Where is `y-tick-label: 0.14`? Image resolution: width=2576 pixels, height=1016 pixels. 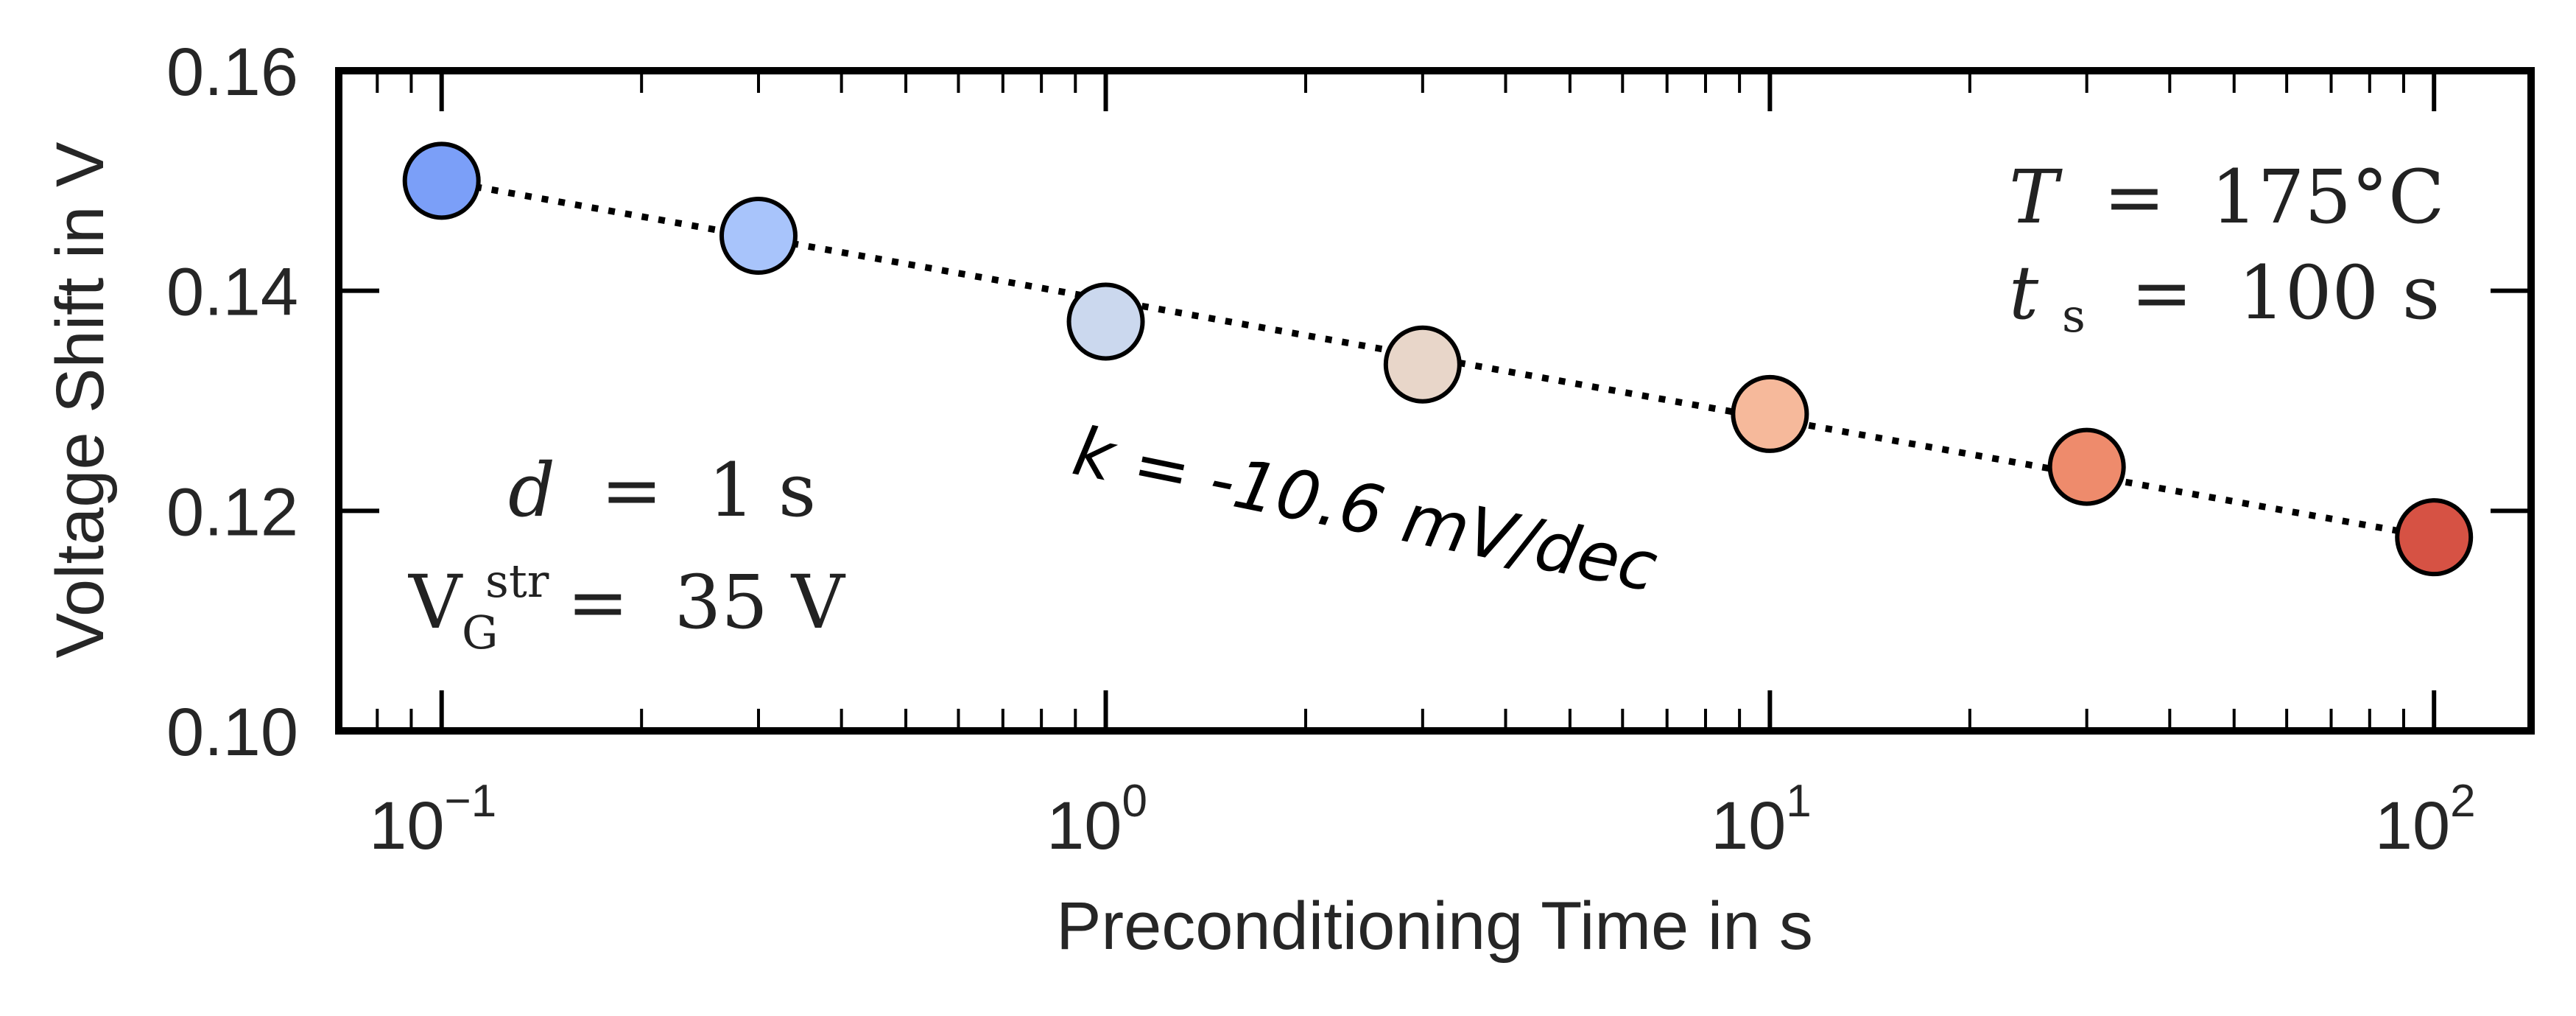 y-tick-label: 0.14 is located at coordinates (232, 293).